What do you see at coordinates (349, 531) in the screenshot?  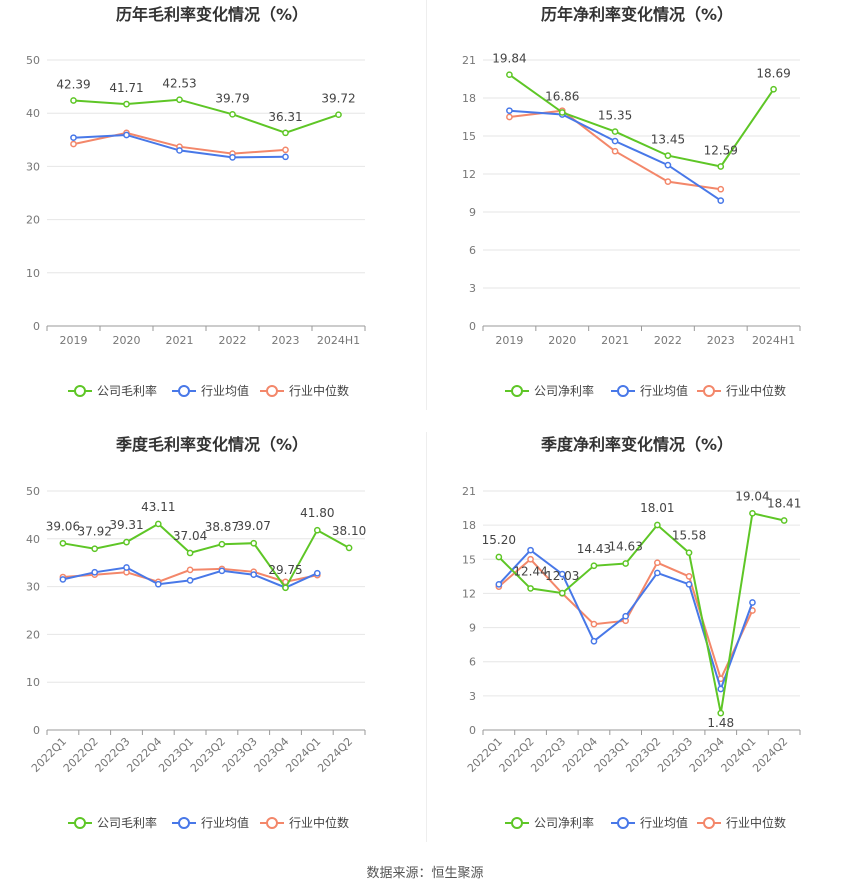 I see `data-label: 38.10` at bounding box center [349, 531].